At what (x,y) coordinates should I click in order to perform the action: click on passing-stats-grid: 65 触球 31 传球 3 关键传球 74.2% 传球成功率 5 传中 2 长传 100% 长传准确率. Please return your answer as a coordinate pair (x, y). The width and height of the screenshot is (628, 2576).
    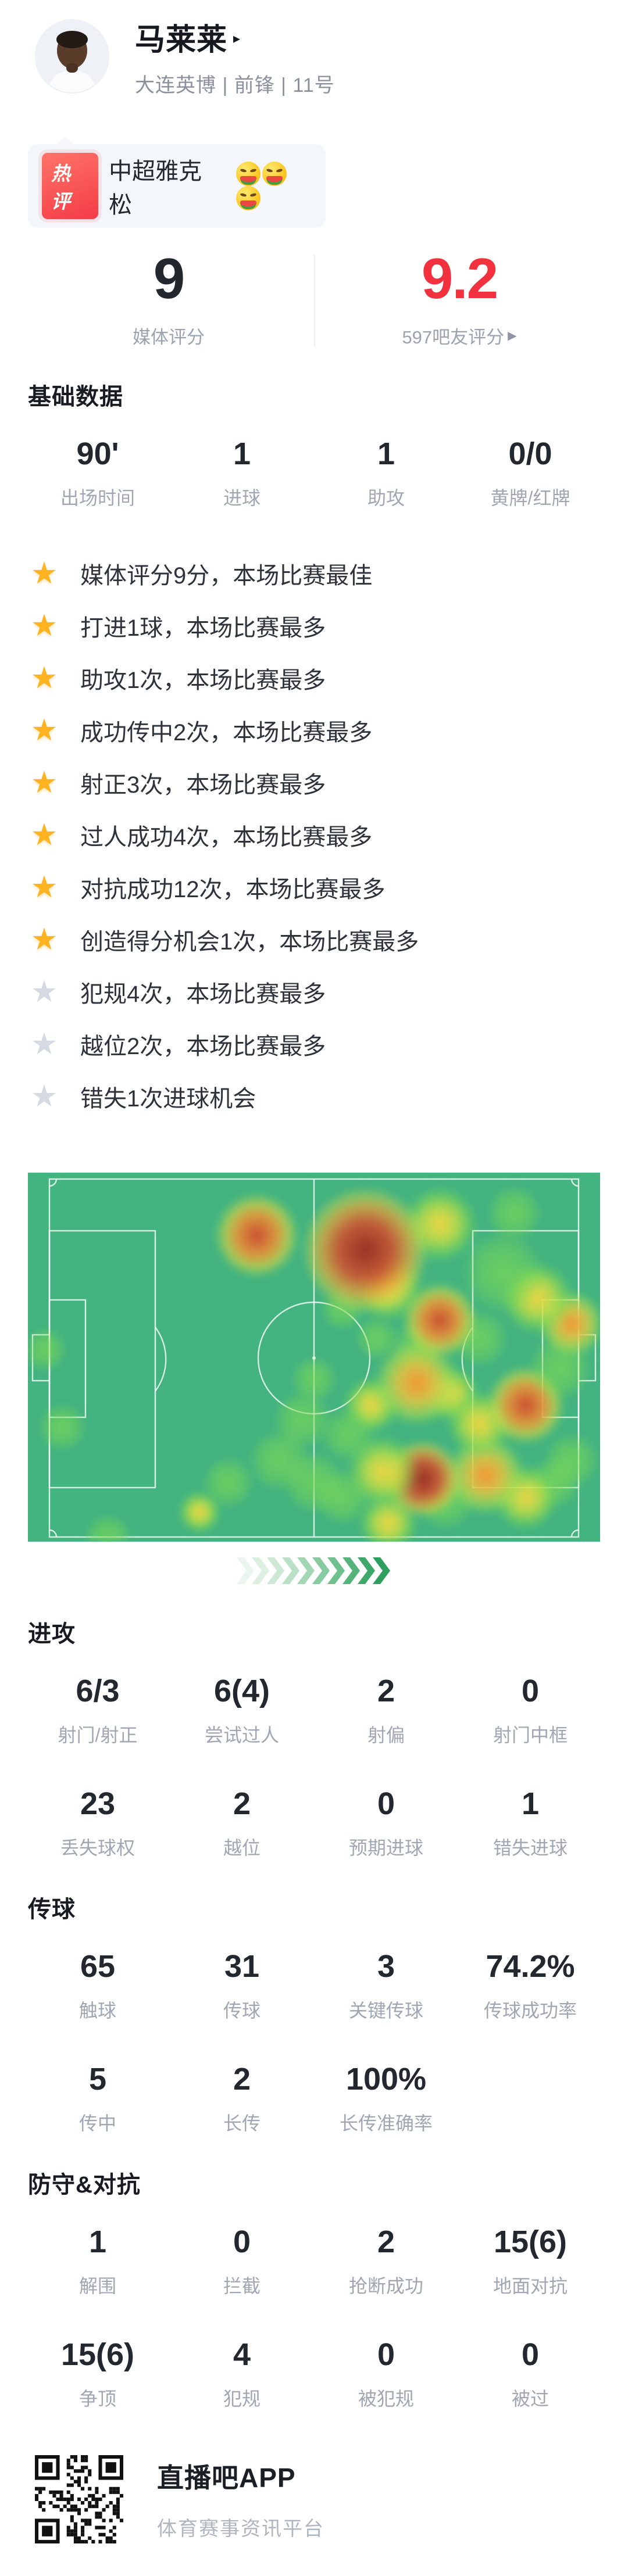
    Looking at the image, I should click on (314, 2042).